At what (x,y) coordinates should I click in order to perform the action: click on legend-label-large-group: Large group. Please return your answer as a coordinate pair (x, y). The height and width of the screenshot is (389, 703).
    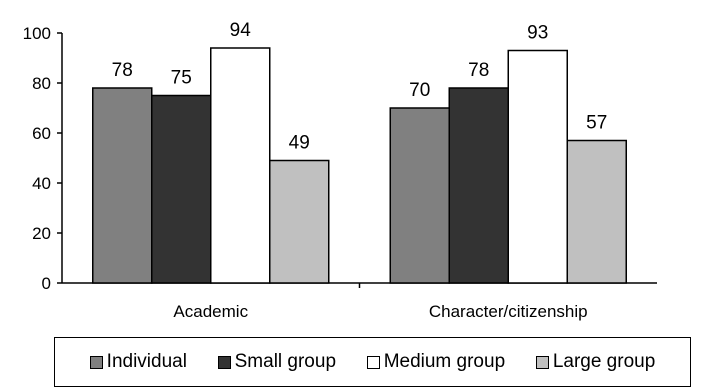
    Looking at the image, I should click on (604, 361).